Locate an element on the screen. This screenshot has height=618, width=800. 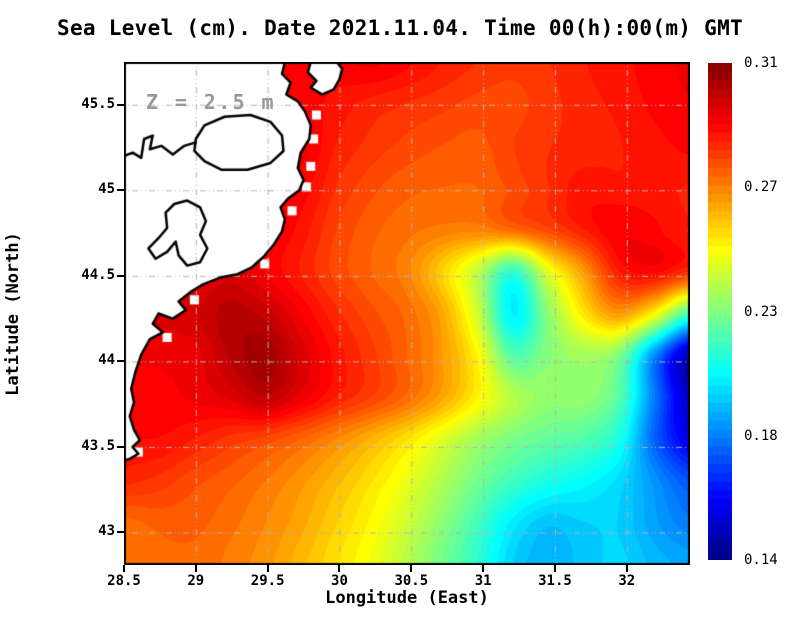
colorbar is located at coordinates (720, 311).